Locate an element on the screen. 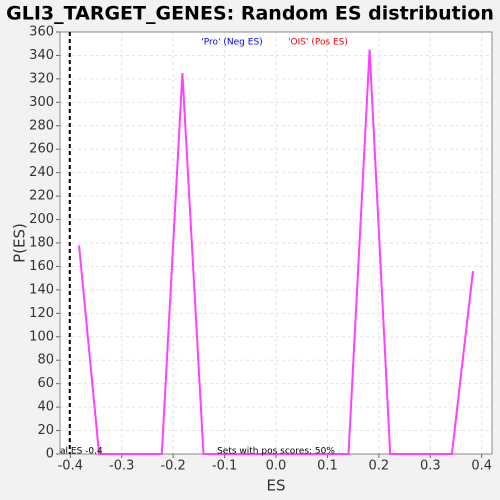  y-tick-label: 240 is located at coordinates (41, 172).